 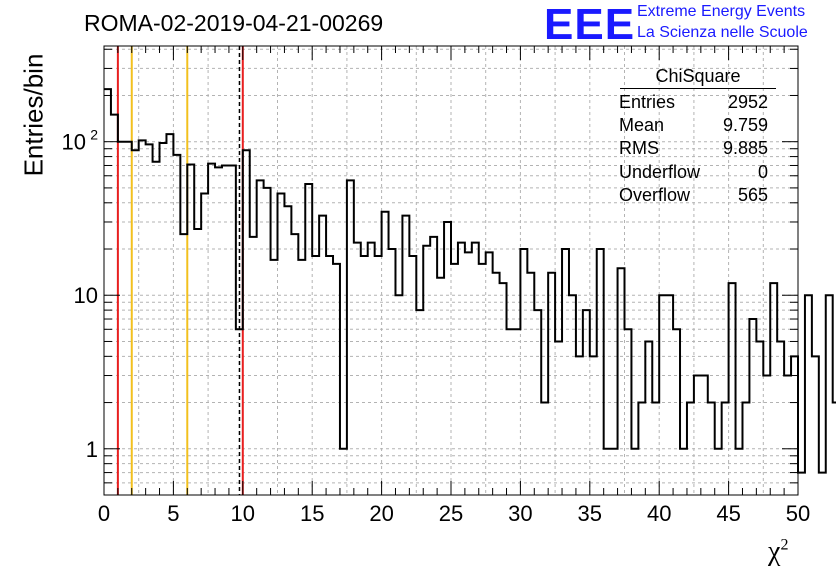 I want to click on x-tick-label: 35, so click(x=590, y=513).